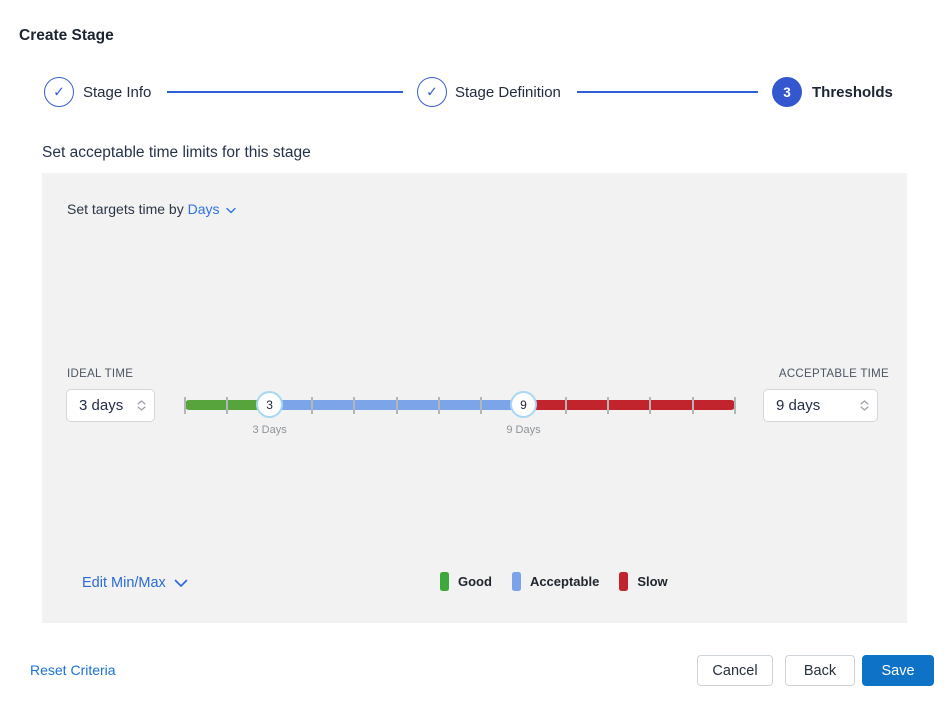 This screenshot has height=701, width=949. I want to click on legend-item-good: Good, so click(466, 581).